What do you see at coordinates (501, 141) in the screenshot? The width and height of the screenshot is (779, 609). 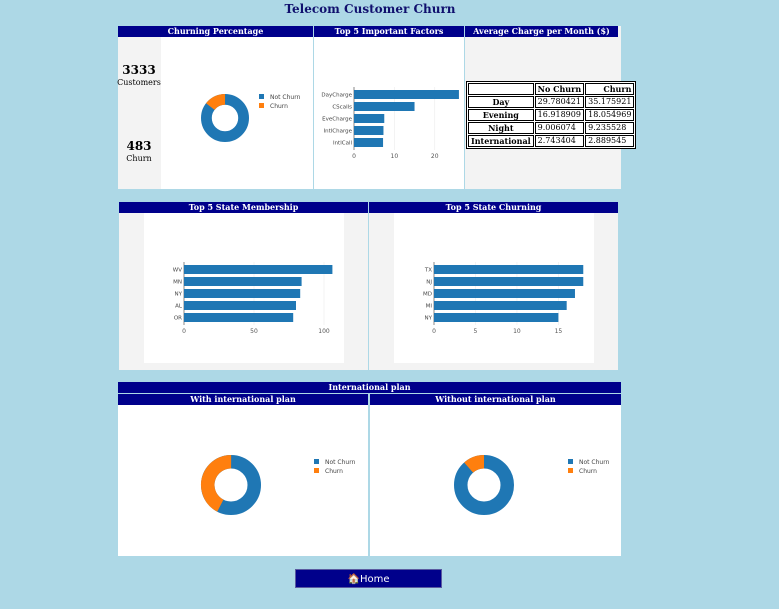 I see `row-label: International` at bounding box center [501, 141].